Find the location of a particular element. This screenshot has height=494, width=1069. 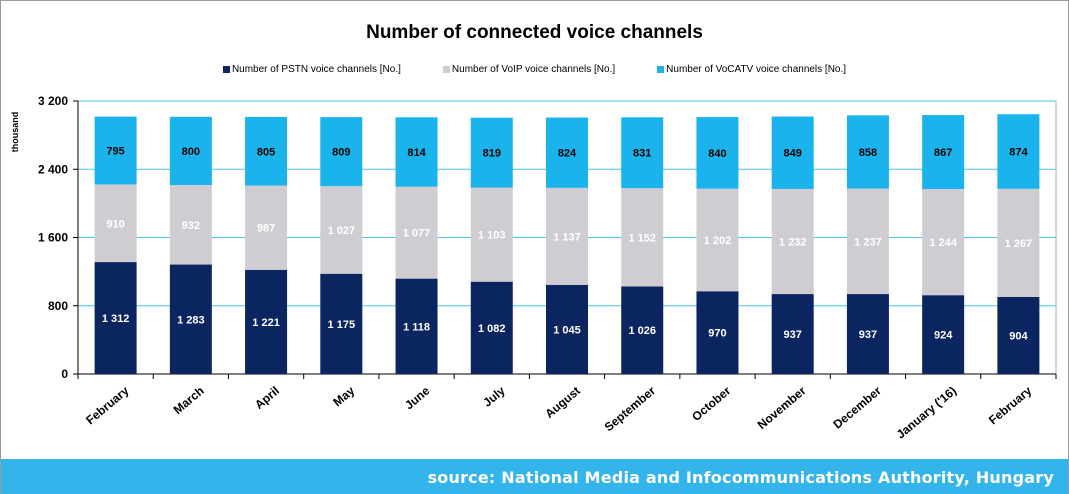

x-tick-label: September is located at coordinates (630, 408).